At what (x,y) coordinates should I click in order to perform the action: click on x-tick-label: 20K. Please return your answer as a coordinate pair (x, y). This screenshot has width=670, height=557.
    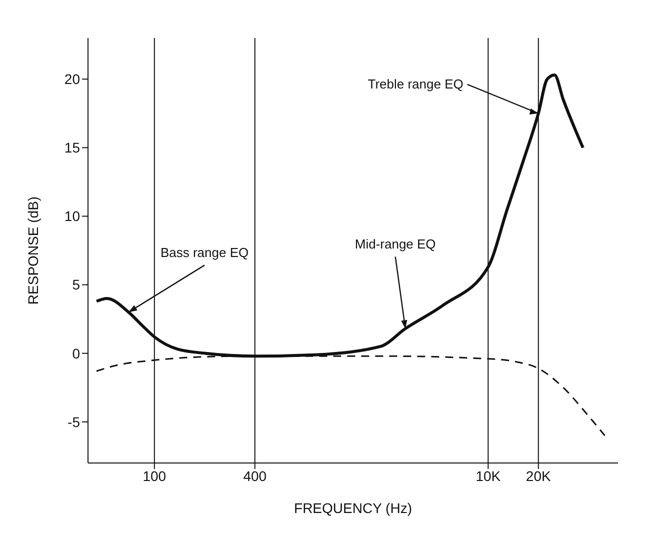
    Looking at the image, I should click on (539, 476).